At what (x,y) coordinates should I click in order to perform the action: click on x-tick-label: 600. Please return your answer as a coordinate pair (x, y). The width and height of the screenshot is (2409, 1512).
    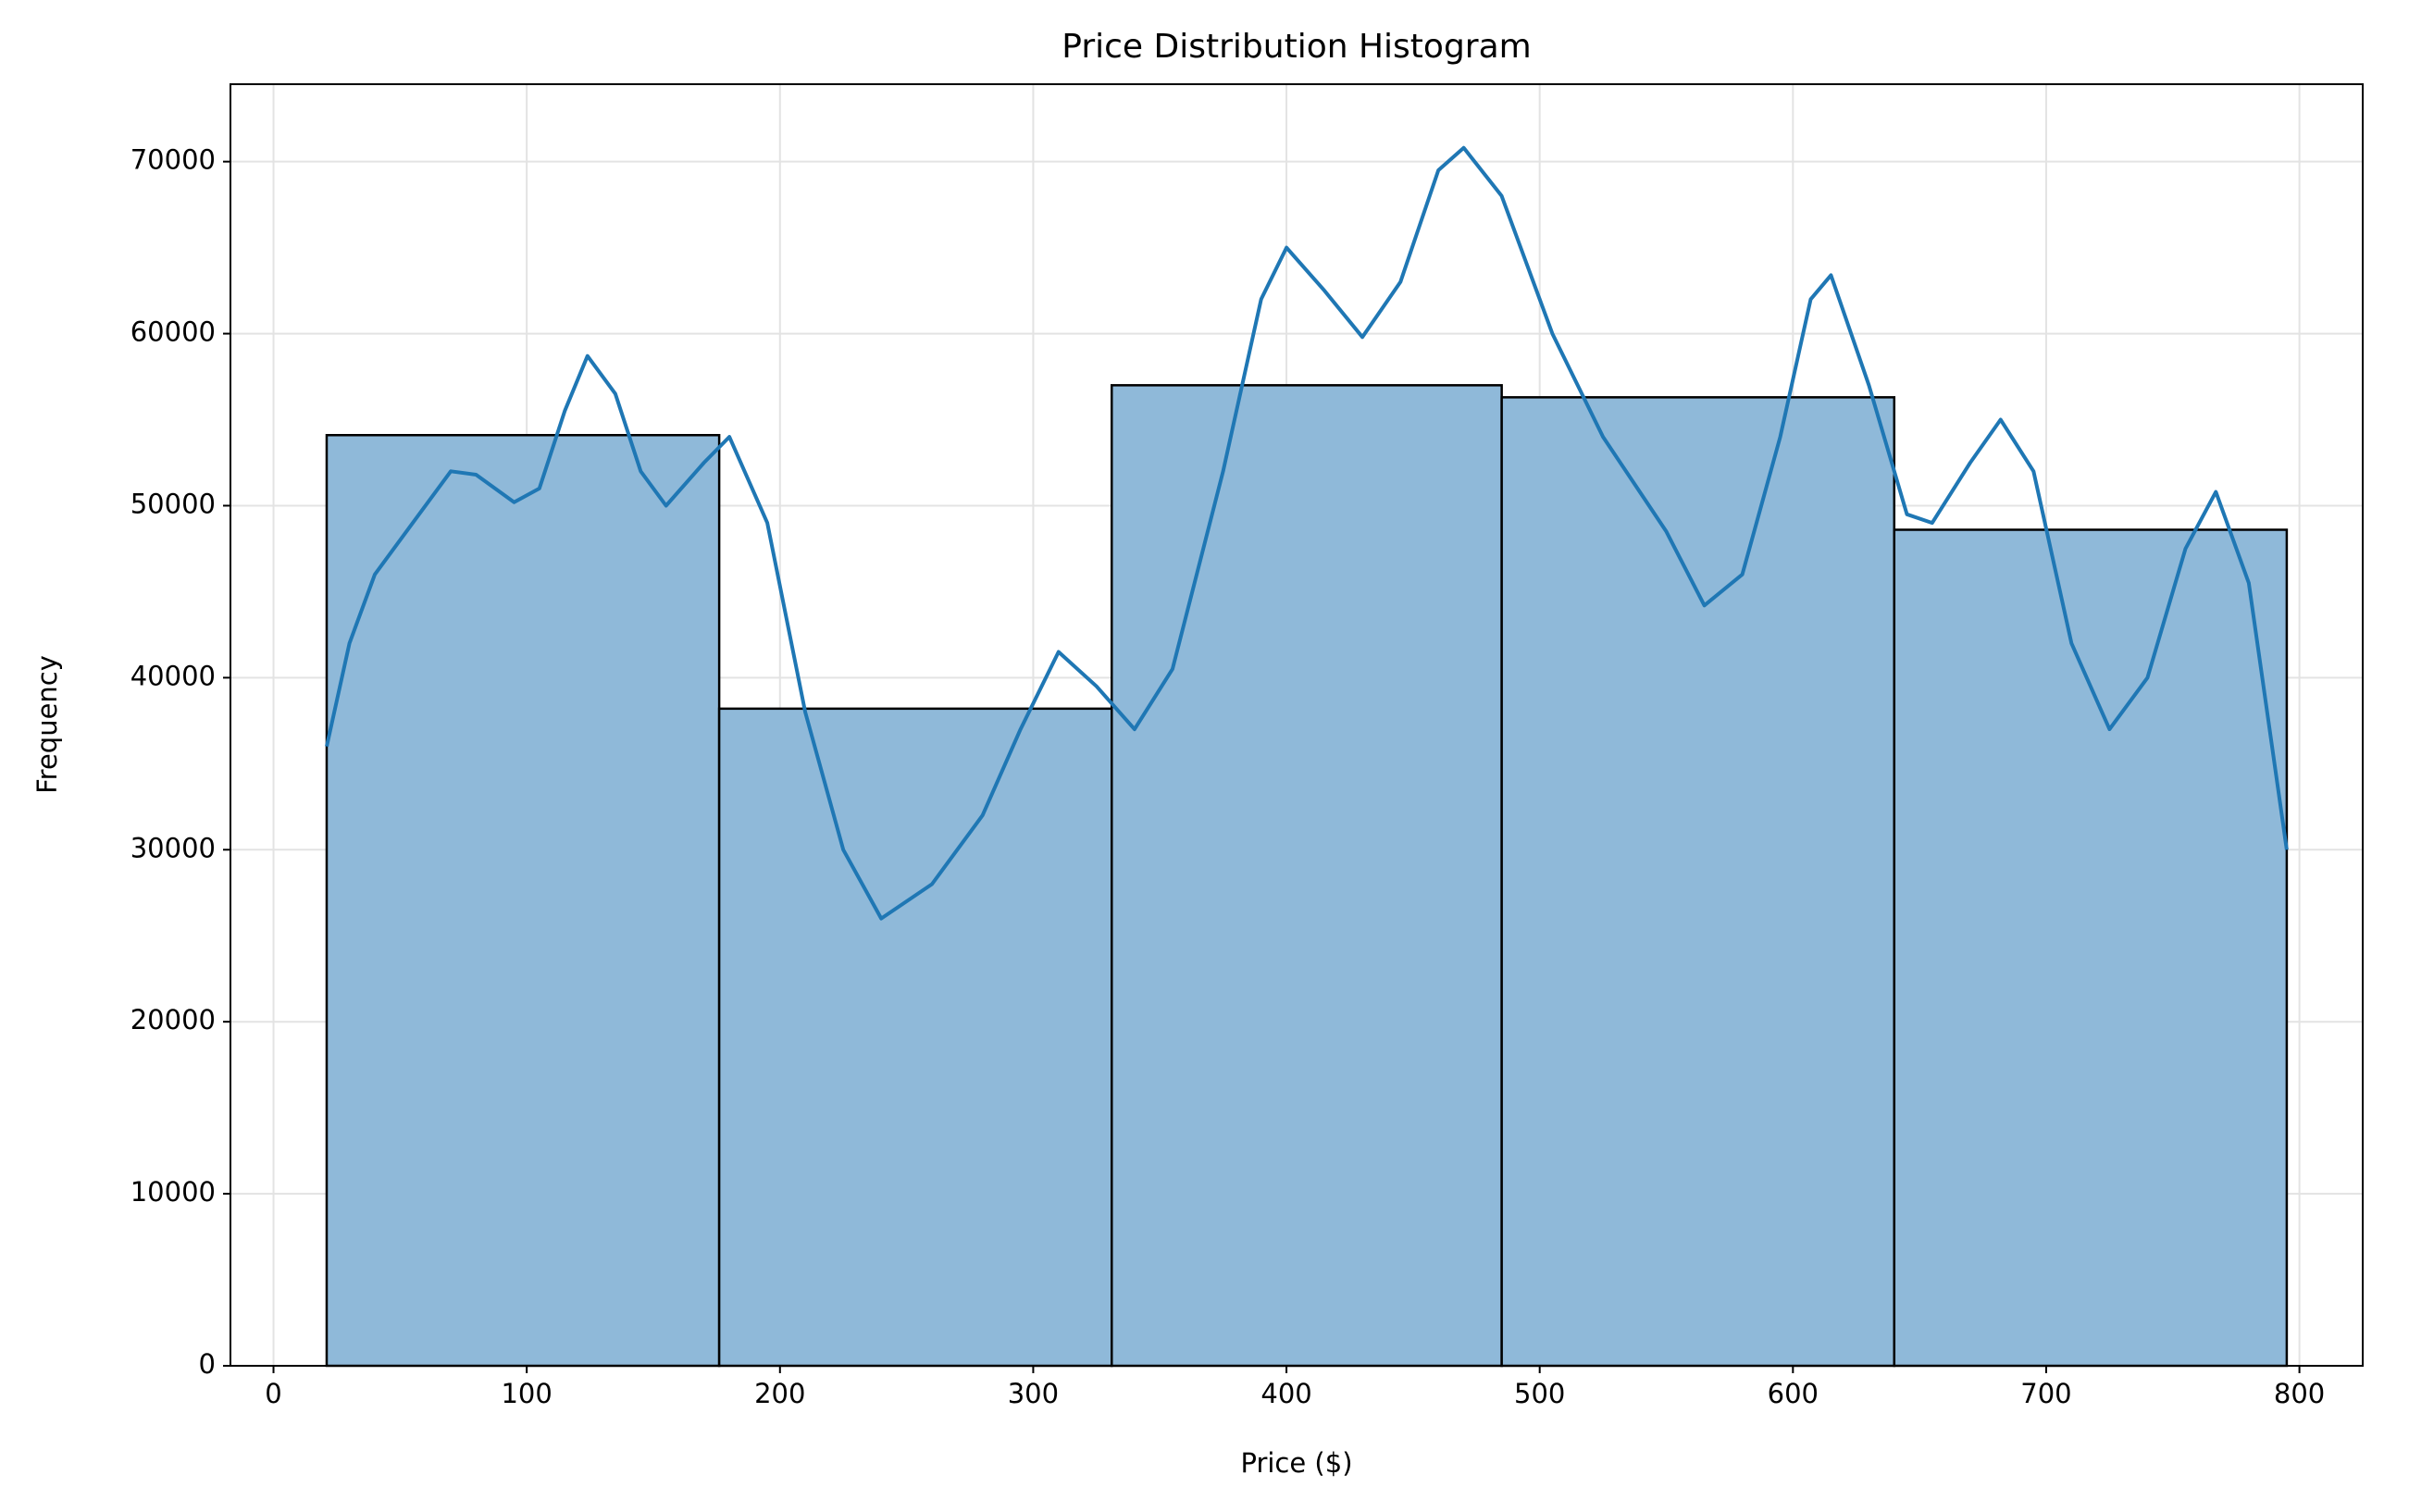
    Looking at the image, I should click on (1793, 1393).